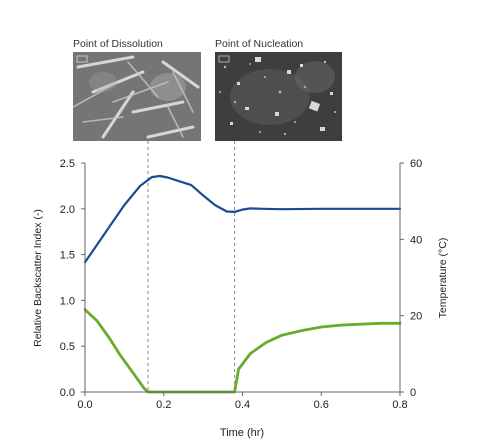  I want to click on y-left-tick-label: 1.5, so click(67, 256).